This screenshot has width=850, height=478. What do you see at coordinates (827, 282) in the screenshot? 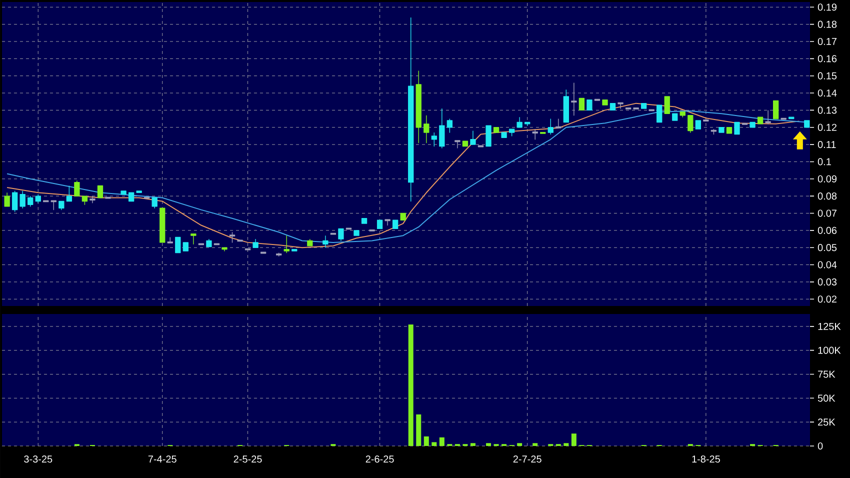
I see `y-tick-label: 0.03` at bounding box center [827, 282].